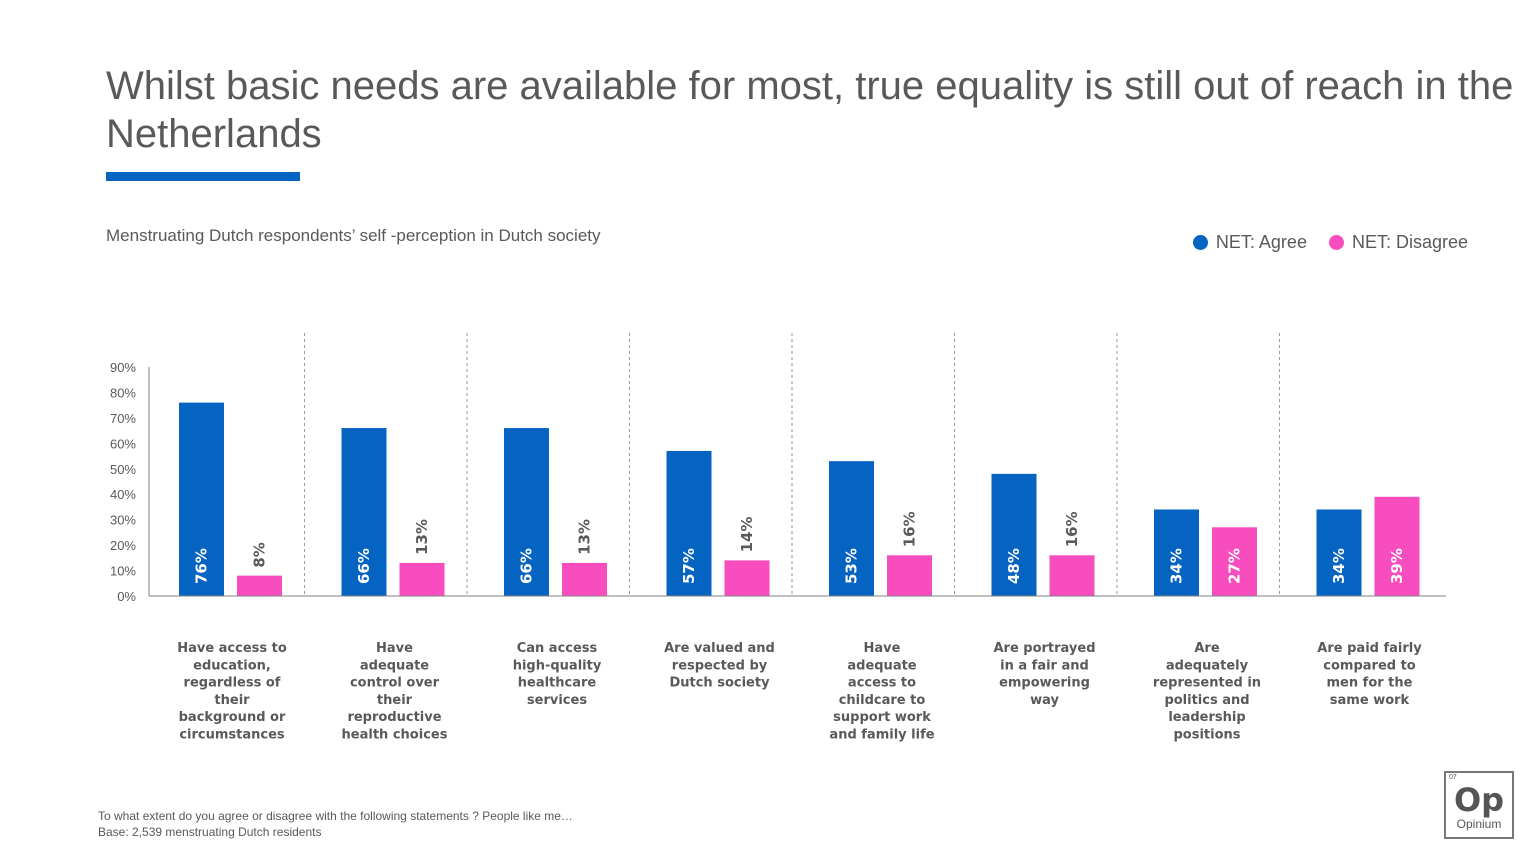 The image size is (1536, 864). Describe the element at coordinates (1206, 700) in the screenshot. I see `category-label: politics and` at that location.